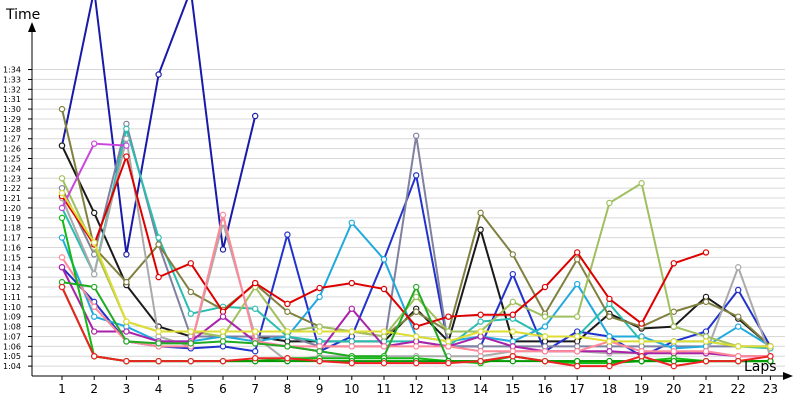 The image size is (800, 404). What do you see at coordinates (12, 267) in the screenshot?
I see `y-tick-label: 1:14` at bounding box center [12, 267].